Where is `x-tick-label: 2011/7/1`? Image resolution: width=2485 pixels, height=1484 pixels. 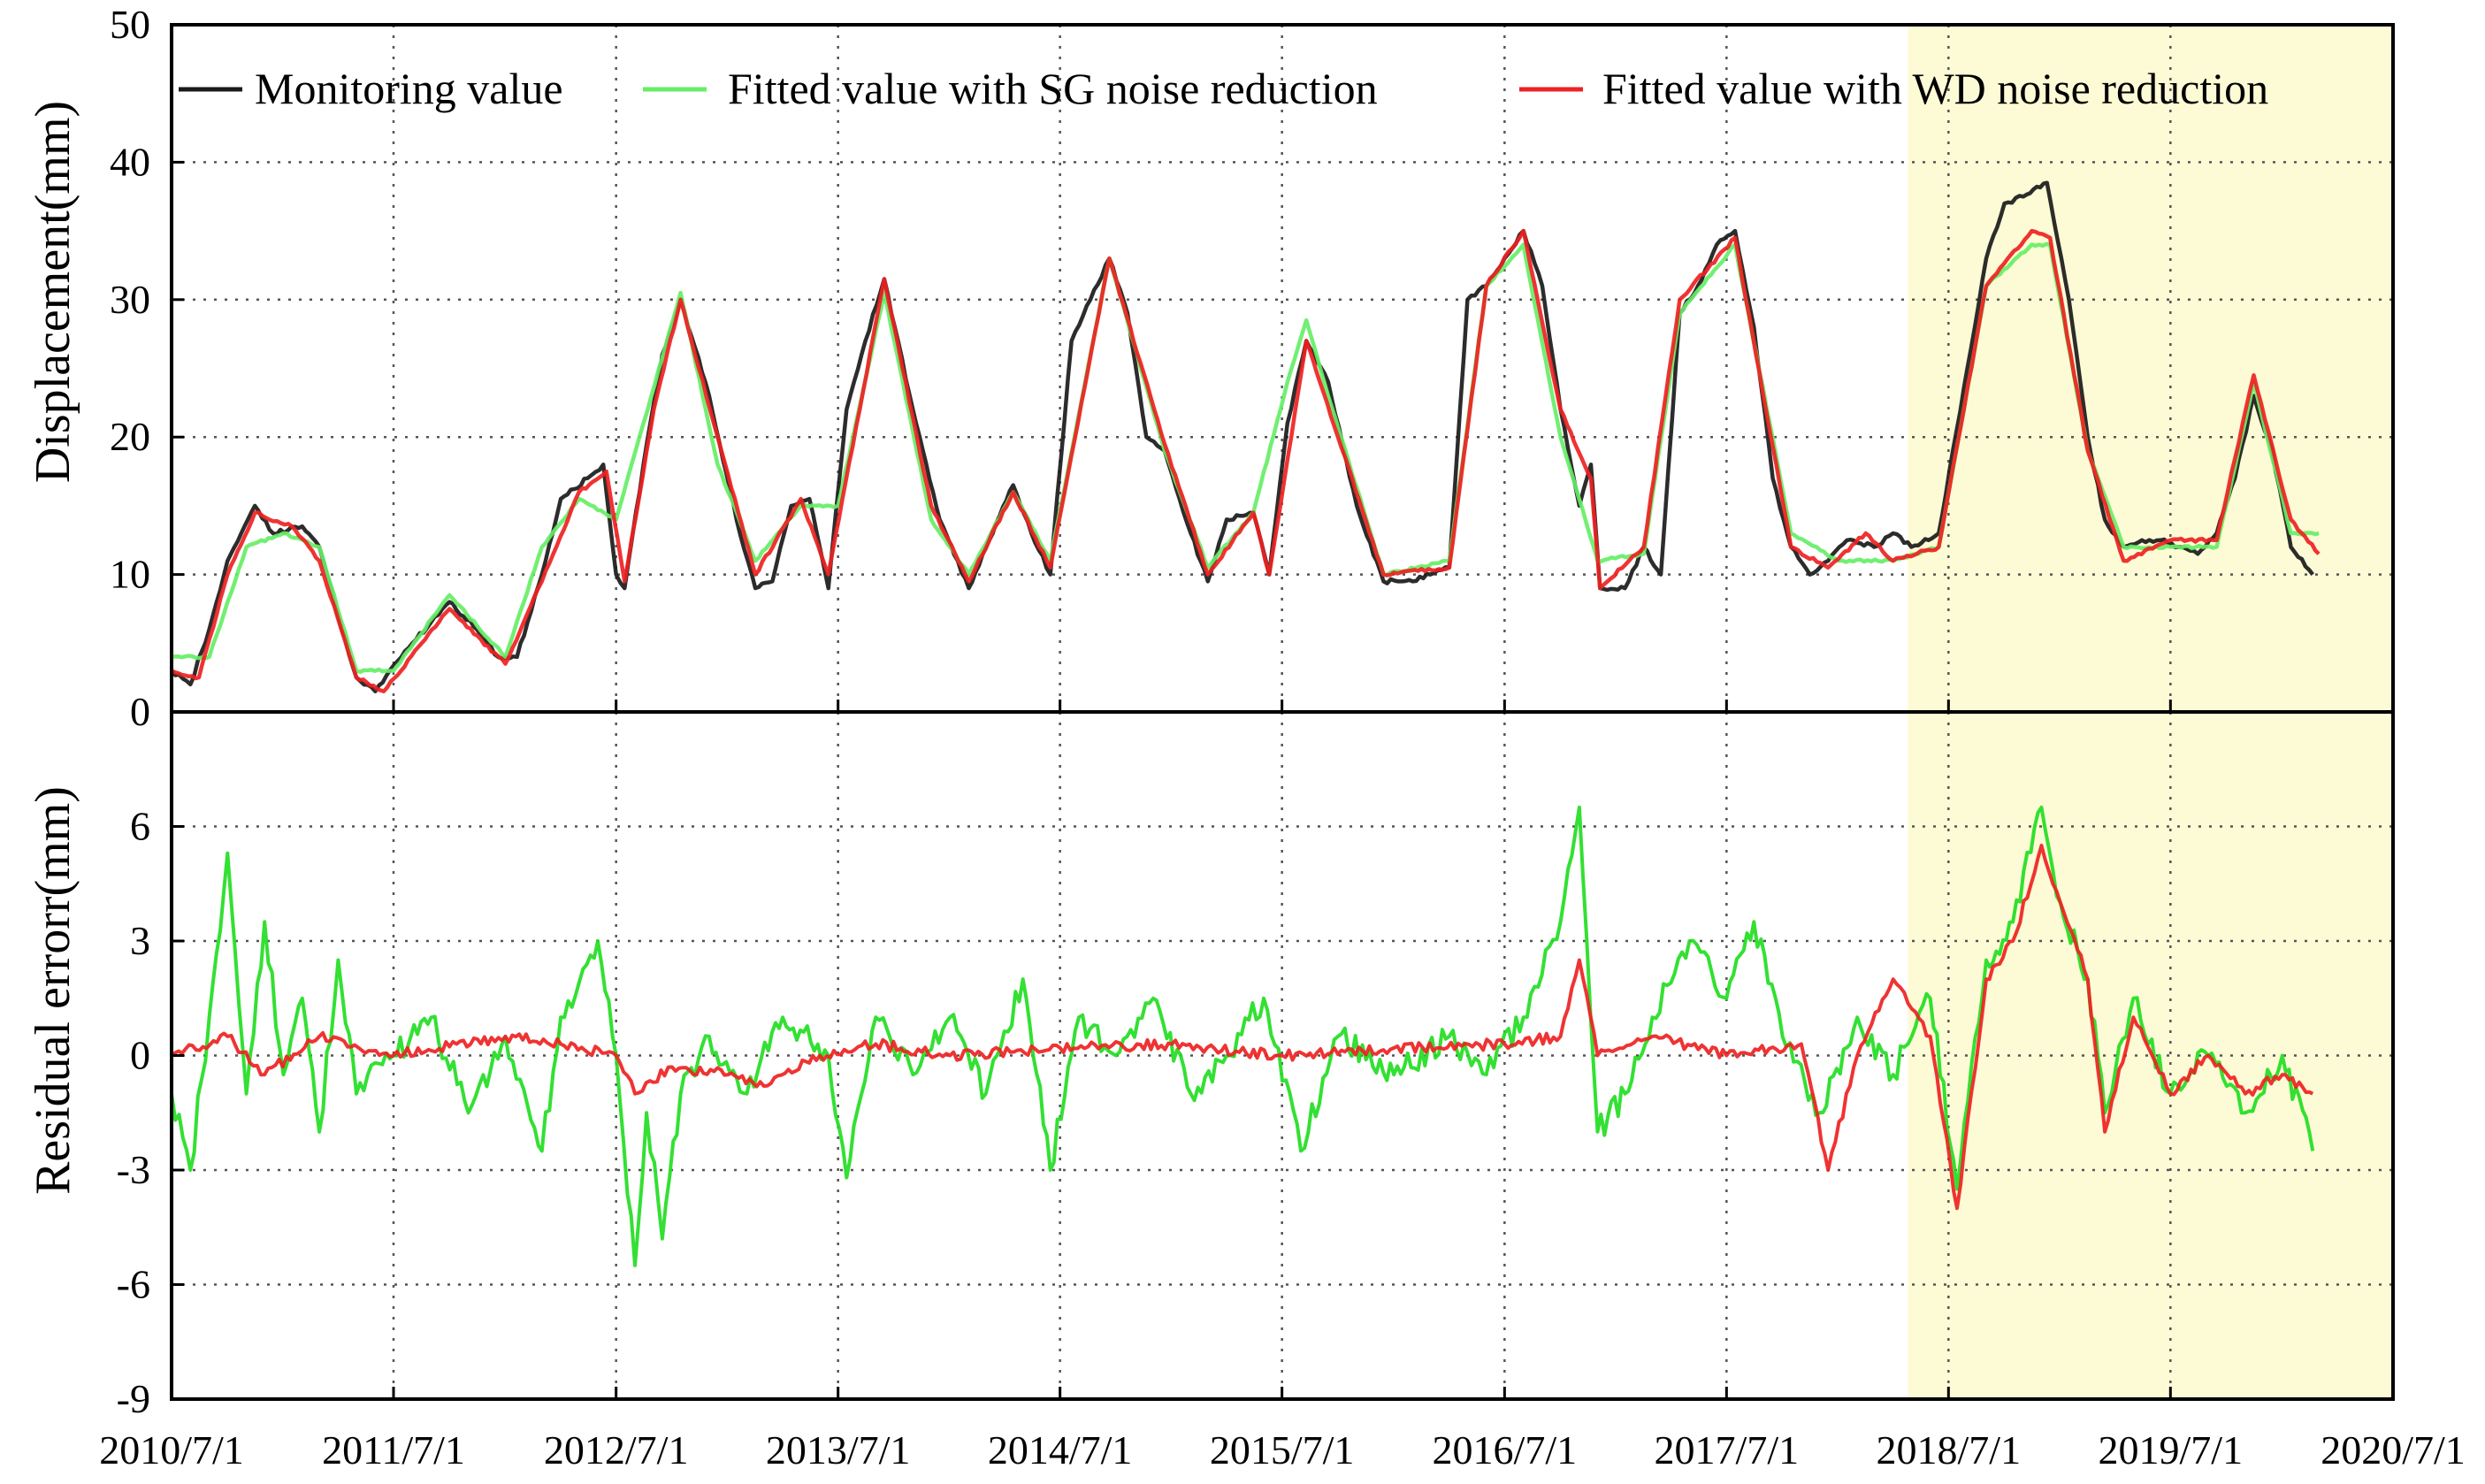
x-tick-label: 2011/7/1 is located at coordinates (393, 1450).